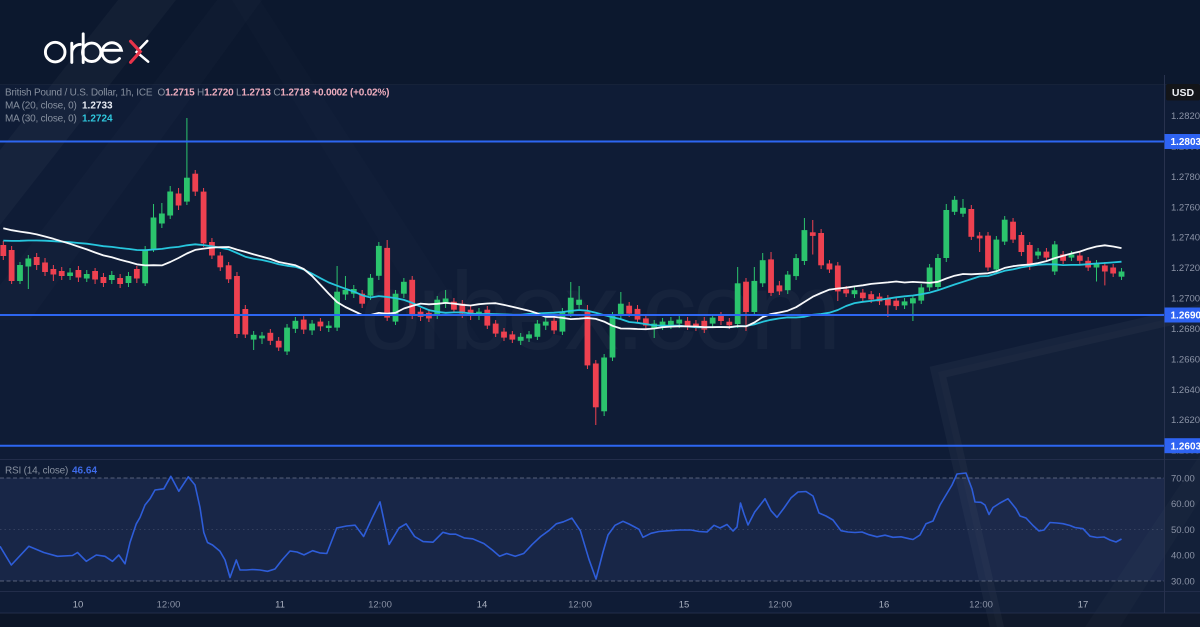 The height and width of the screenshot is (627, 1200). What do you see at coordinates (36, 471) in the screenshot?
I see `svg-text: RSI (14, close)` at bounding box center [36, 471].